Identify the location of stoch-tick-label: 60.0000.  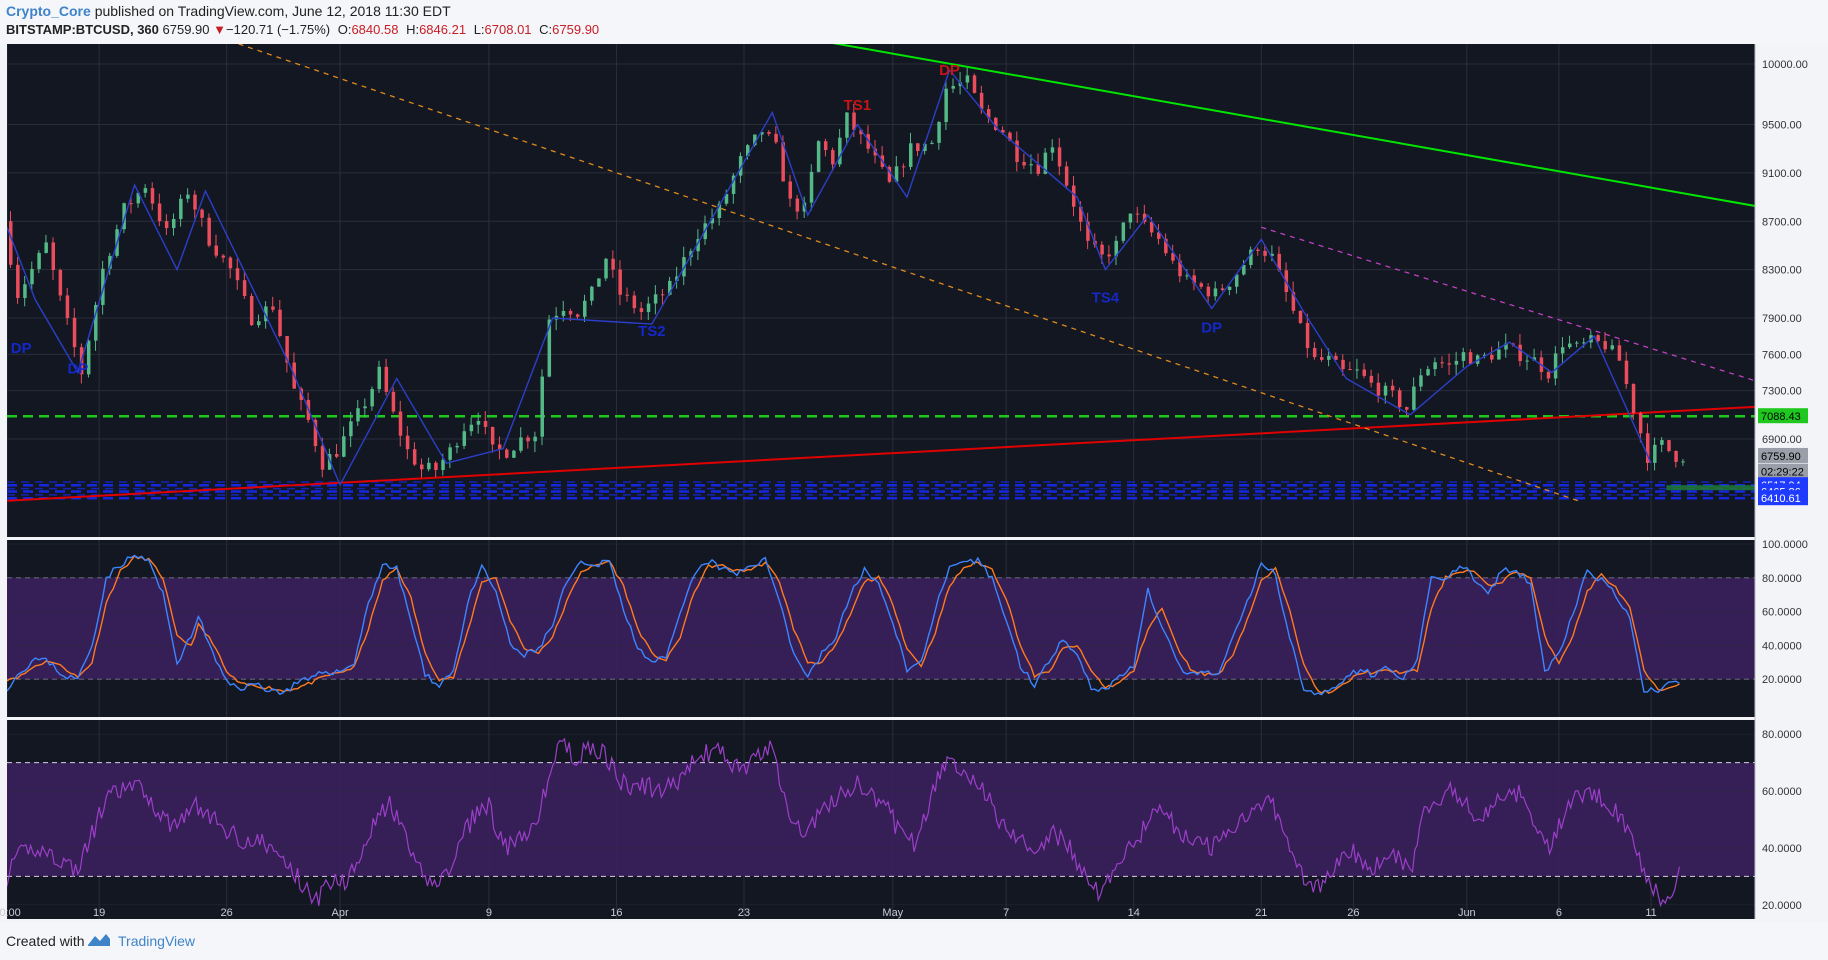
(1782, 613).